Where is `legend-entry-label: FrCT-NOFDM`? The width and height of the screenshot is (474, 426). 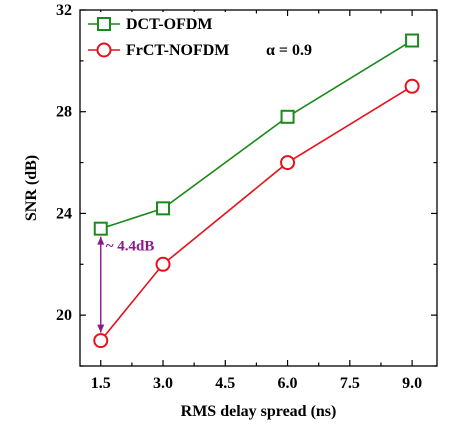
legend-entry-label: FrCT-NOFDM is located at coordinates (177, 50).